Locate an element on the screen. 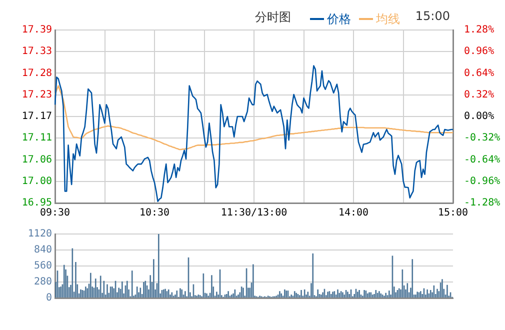  y2-tick-label: -0.64% is located at coordinates (482, 160).